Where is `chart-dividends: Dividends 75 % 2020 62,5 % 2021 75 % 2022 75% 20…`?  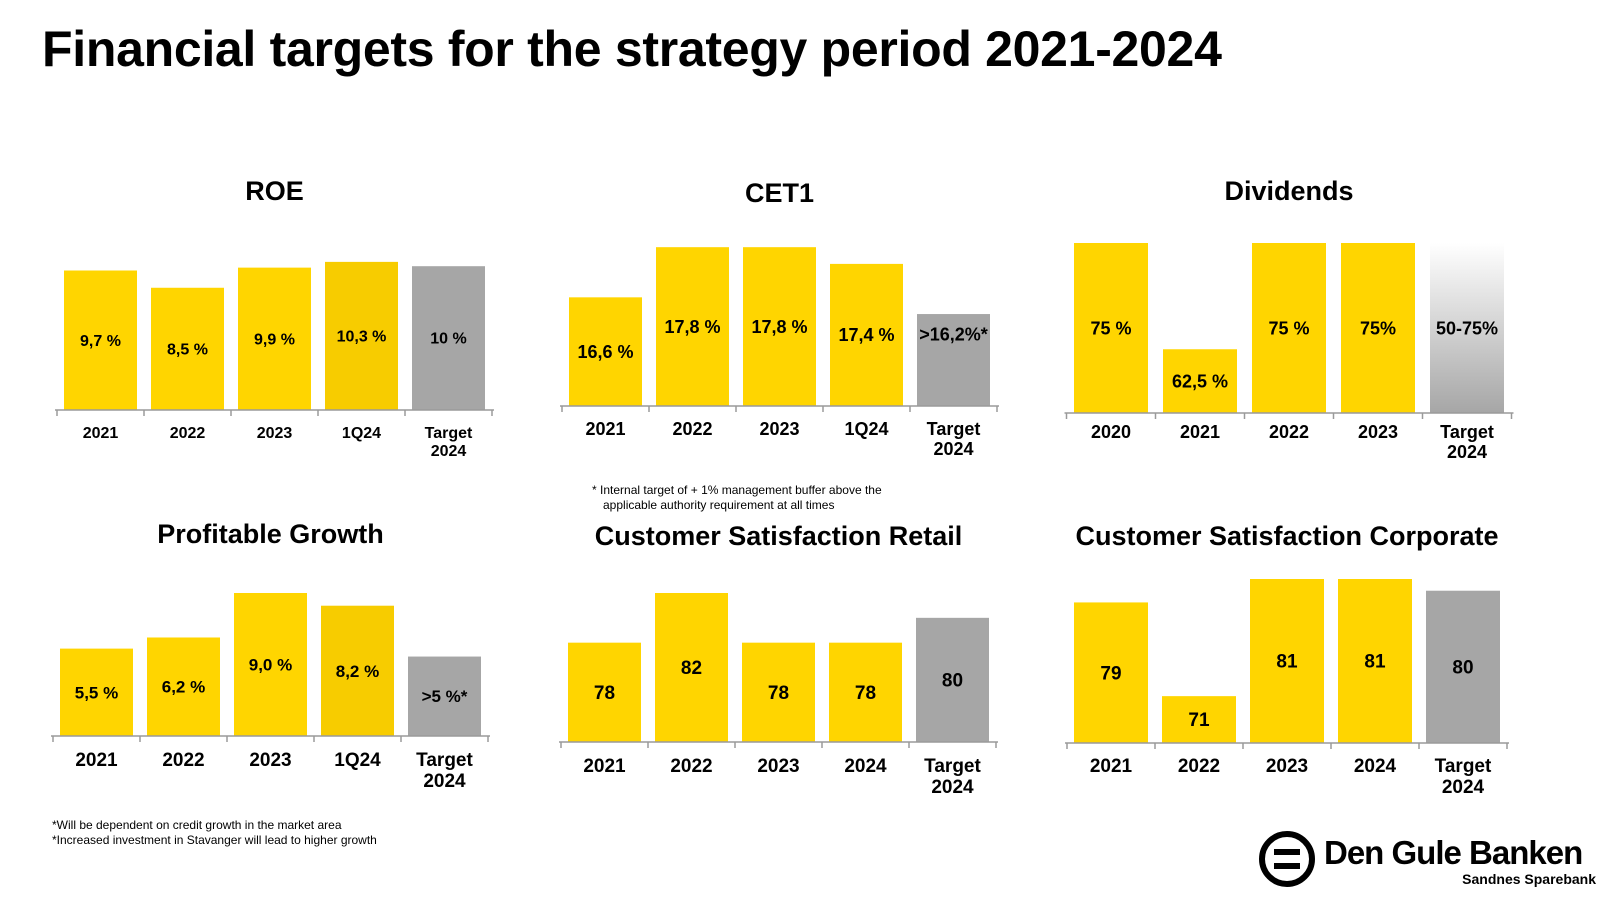
chart-dividends: Dividends 75 % 2020 62,5 % 2021 75 % 2022 75% 20… is located at coordinates (1289, 319).